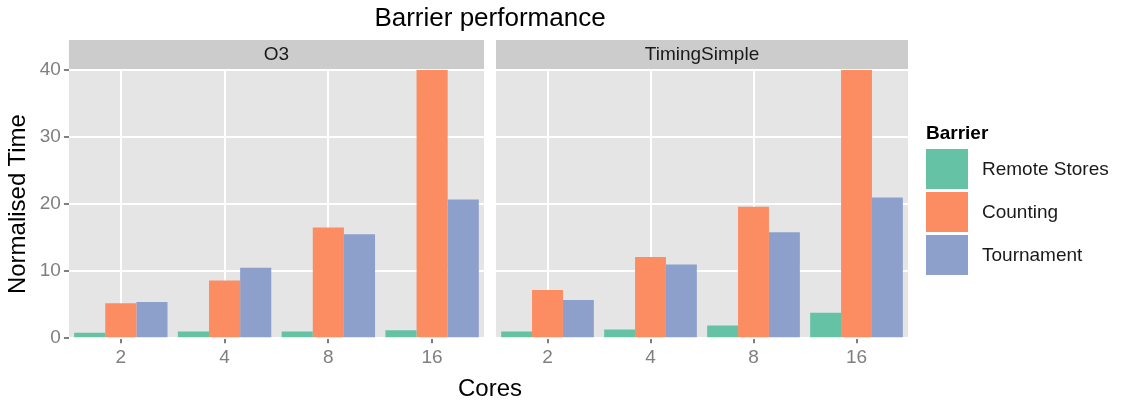  Describe the element at coordinates (276, 54) in the screenshot. I see `chart-subtitle: O3` at that location.